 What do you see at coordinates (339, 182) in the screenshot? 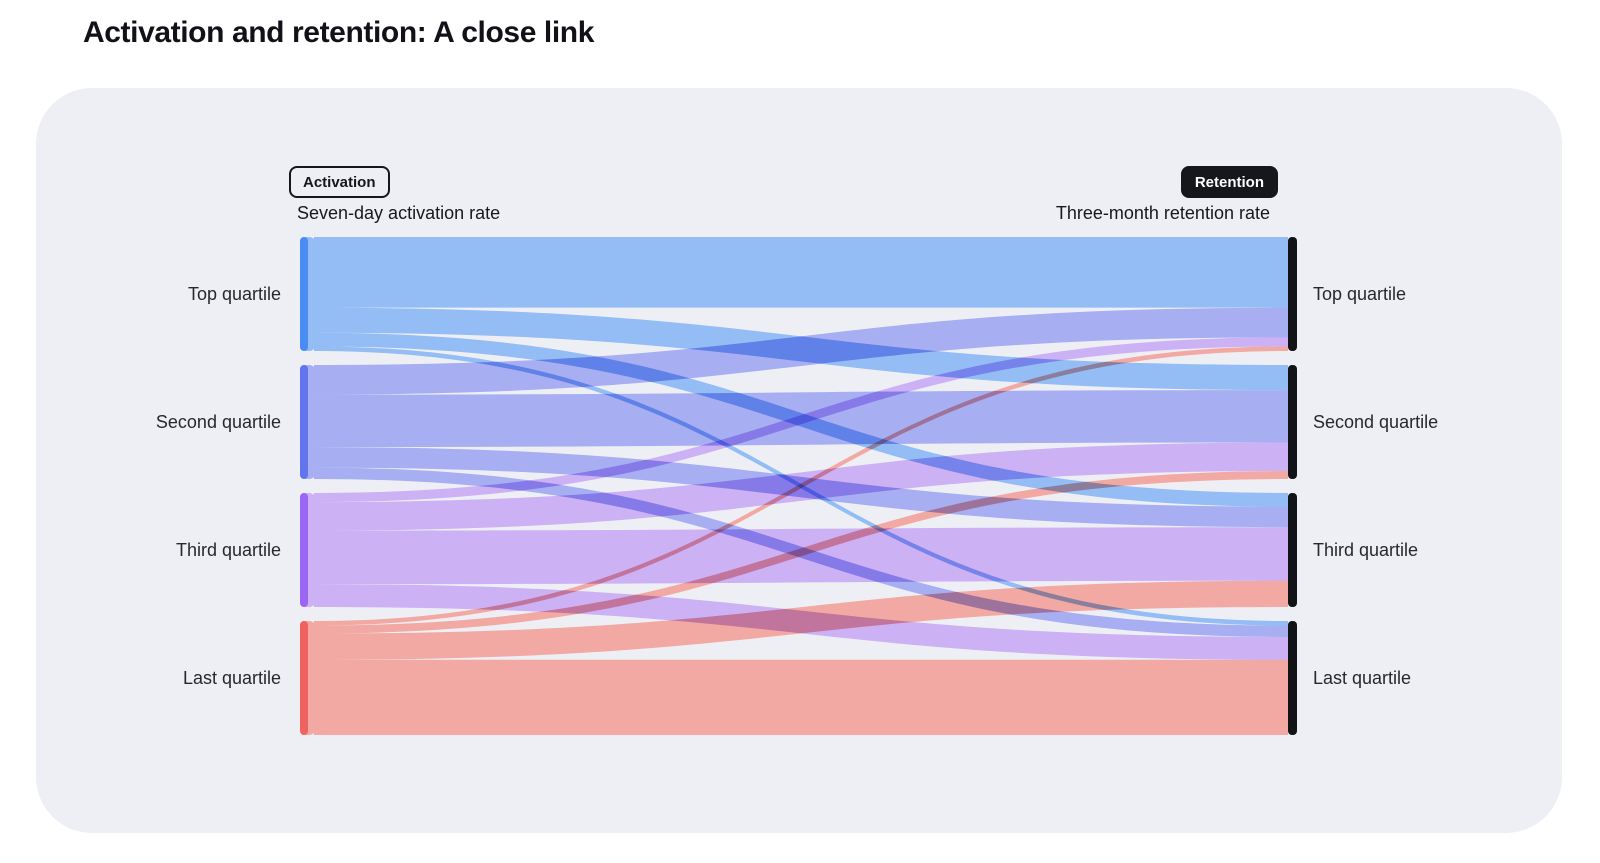
I see `activation-badge: Activation` at bounding box center [339, 182].